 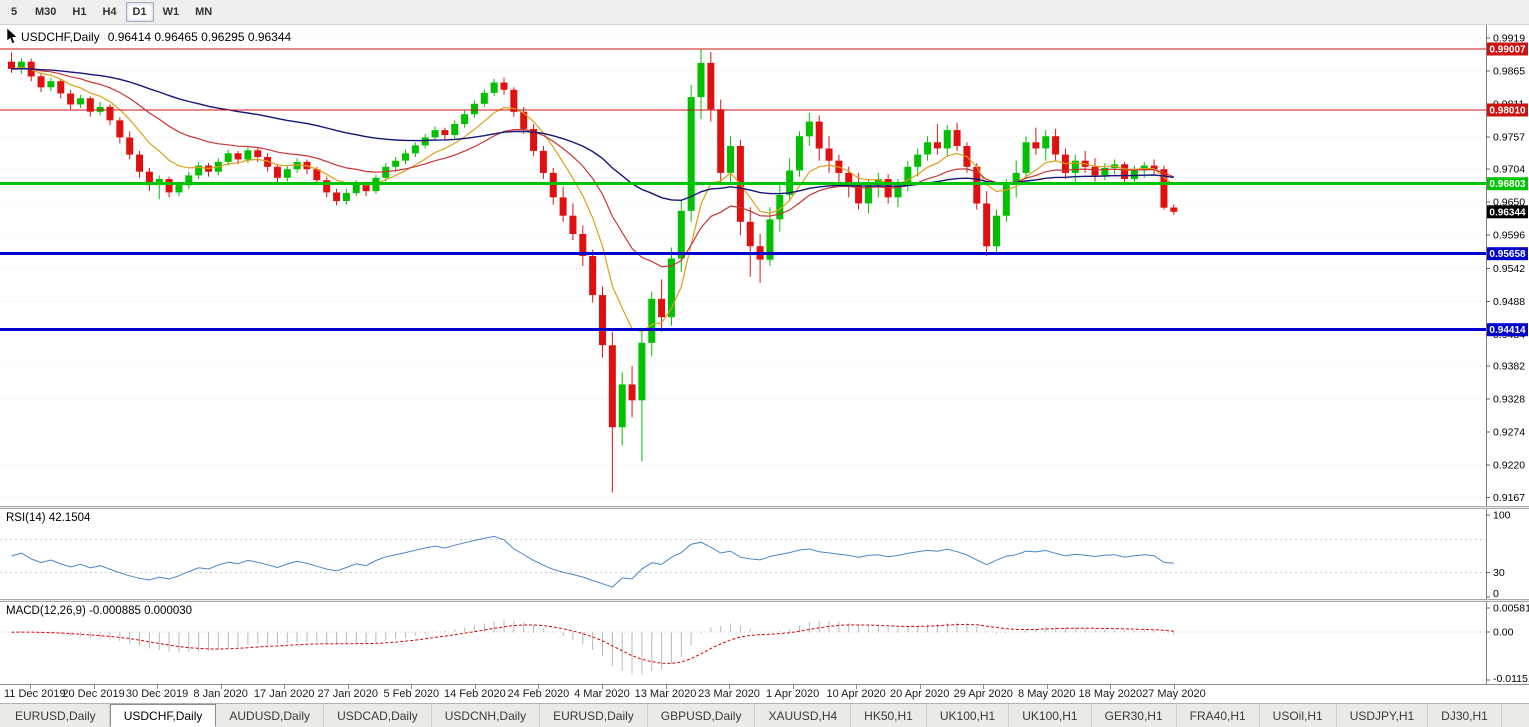 What do you see at coordinates (139, 12) in the screenshot?
I see `timeframe-button-D1: D1` at bounding box center [139, 12].